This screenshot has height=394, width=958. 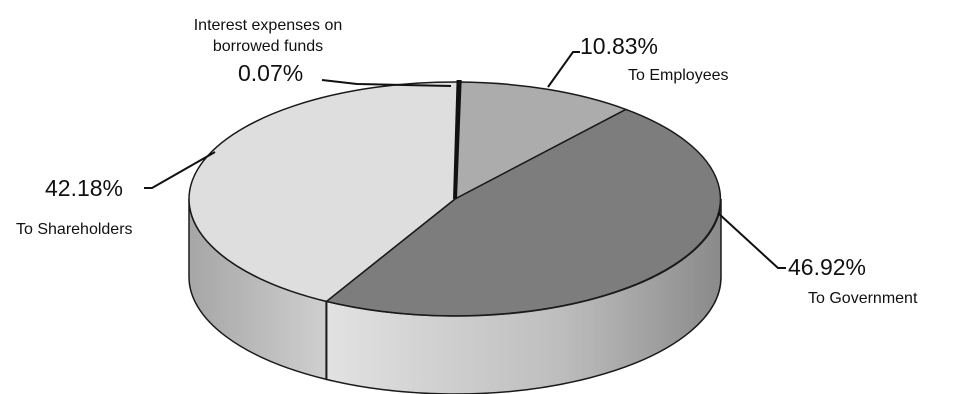 I want to click on leader-line-interest, so click(x=386, y=83).